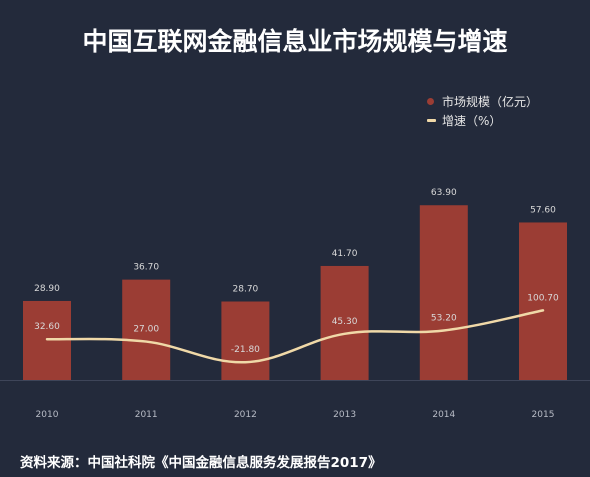  I want to click on legend-label-scale: 市场规模（亿元）, so click(490, 102).